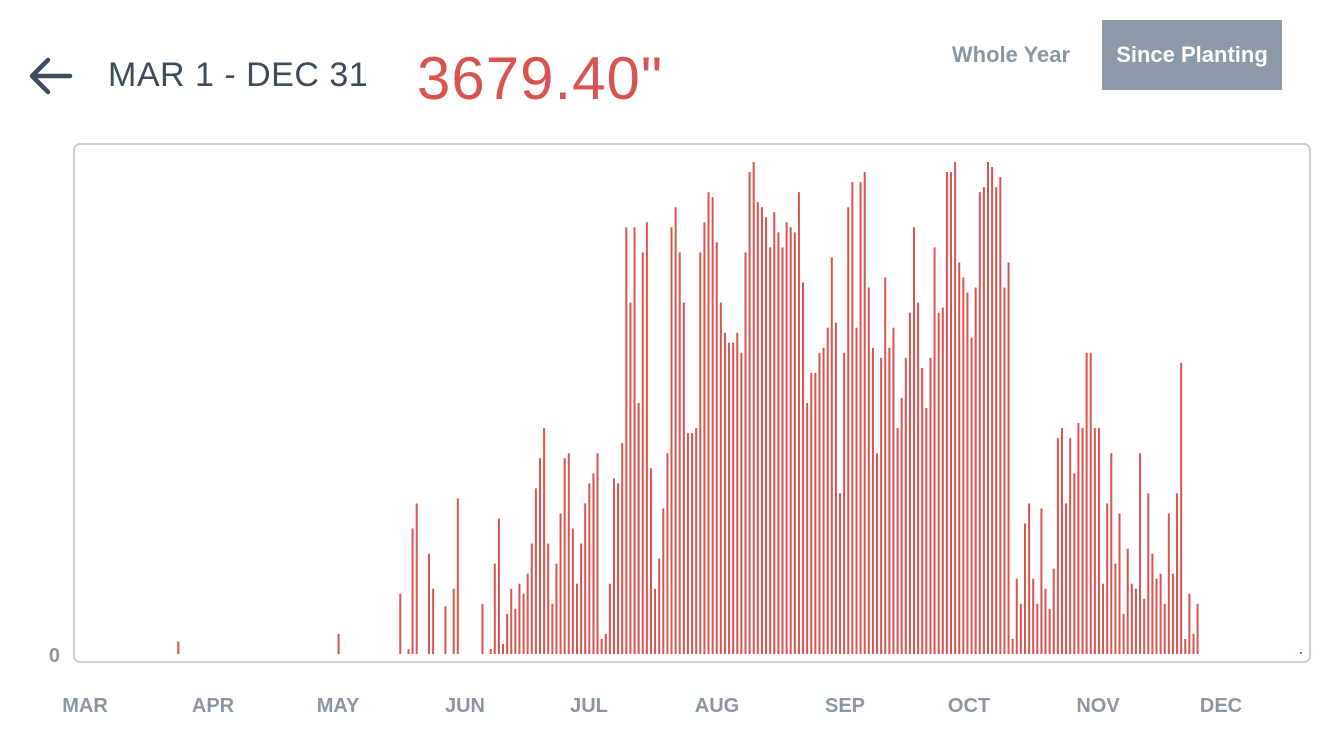 The width and height of the screenshot is (1334, 750). What do you see at coordinates (1221, 706) in the screenshot?
I see `x-tick-label: DEC` at bounding box center [1221, 706].